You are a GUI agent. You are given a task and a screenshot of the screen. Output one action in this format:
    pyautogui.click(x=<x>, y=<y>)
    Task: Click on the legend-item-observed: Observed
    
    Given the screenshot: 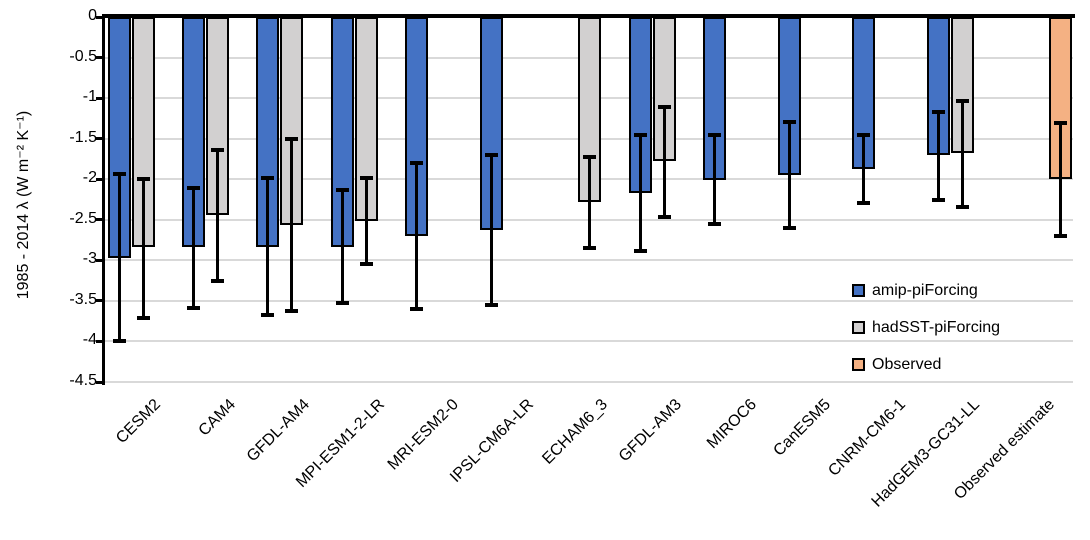 What is the action you would take?
    pyautogui.click(x=926, y=364)
    